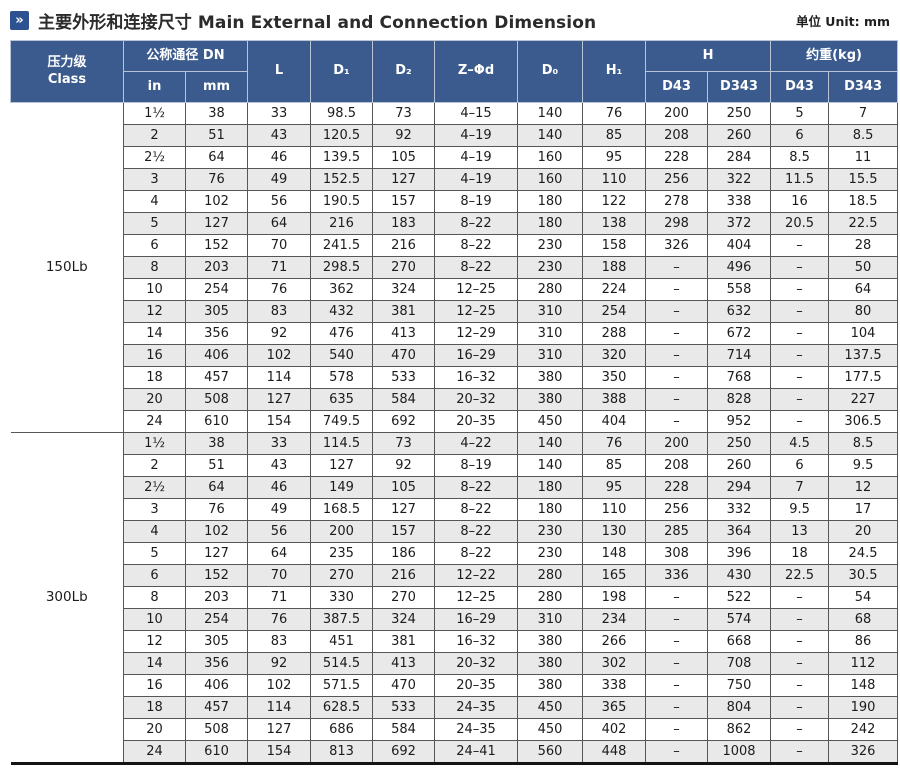  I want to click on cell-in: 24, so click(154, 421).